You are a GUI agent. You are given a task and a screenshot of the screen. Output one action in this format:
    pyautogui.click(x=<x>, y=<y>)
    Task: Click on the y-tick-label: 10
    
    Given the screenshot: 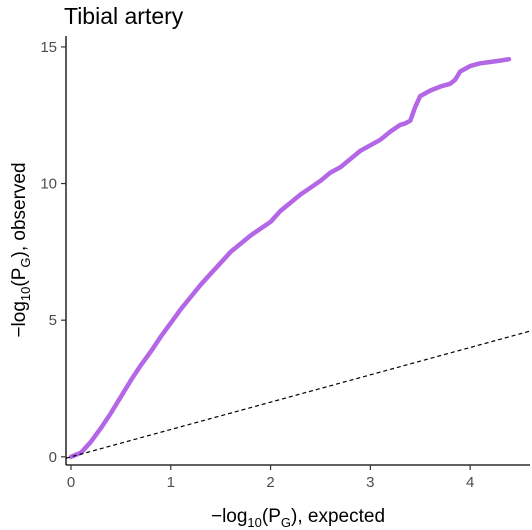 What is the action you would take?
    pyautogui.click(x=48, y=184)
    